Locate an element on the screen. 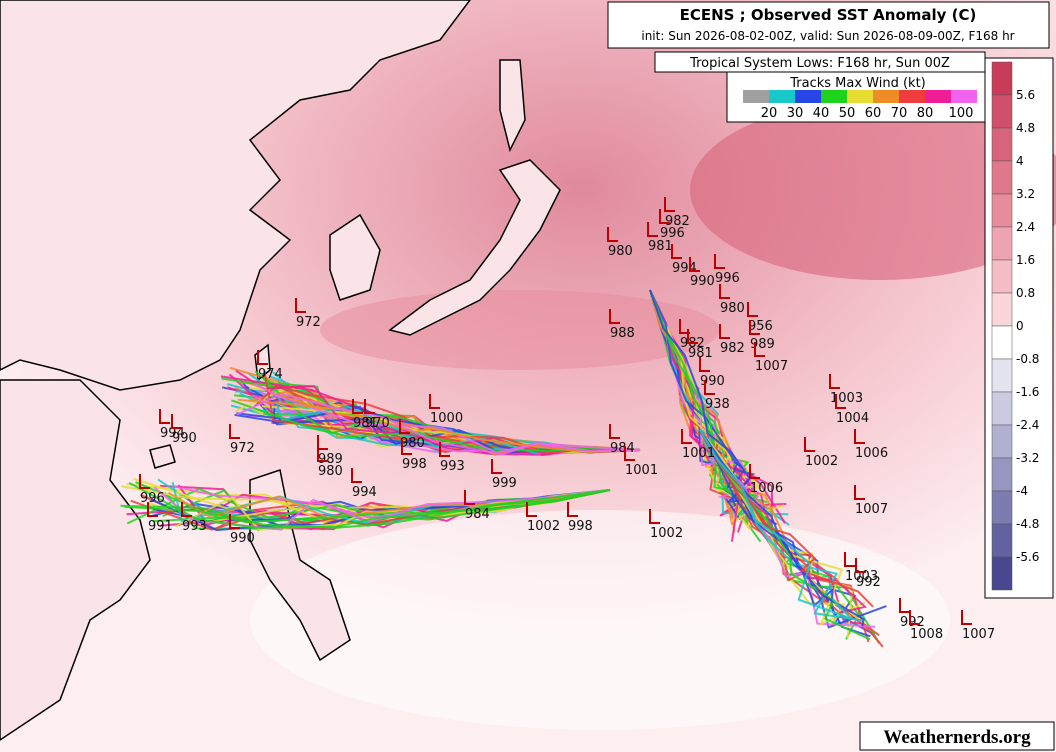 The width and height of the screenshot is (1056, 752). pressure-label: 989 is located at coordinates (330, 459).